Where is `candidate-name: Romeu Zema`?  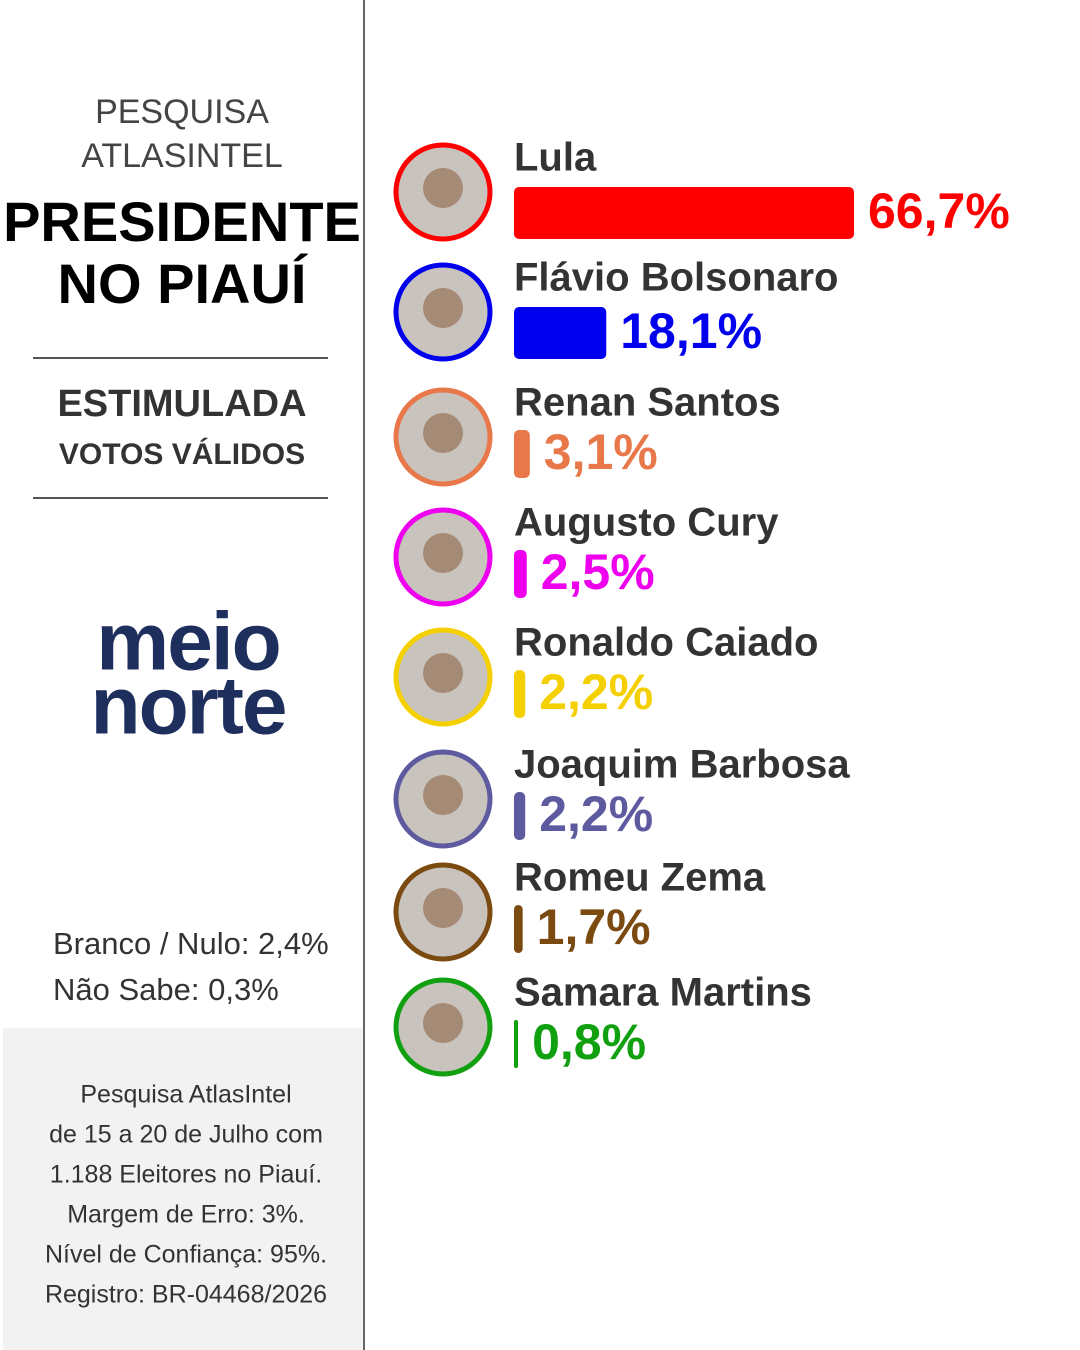 candidate-name: Romeu Zema is located at coordinates (640, 878).